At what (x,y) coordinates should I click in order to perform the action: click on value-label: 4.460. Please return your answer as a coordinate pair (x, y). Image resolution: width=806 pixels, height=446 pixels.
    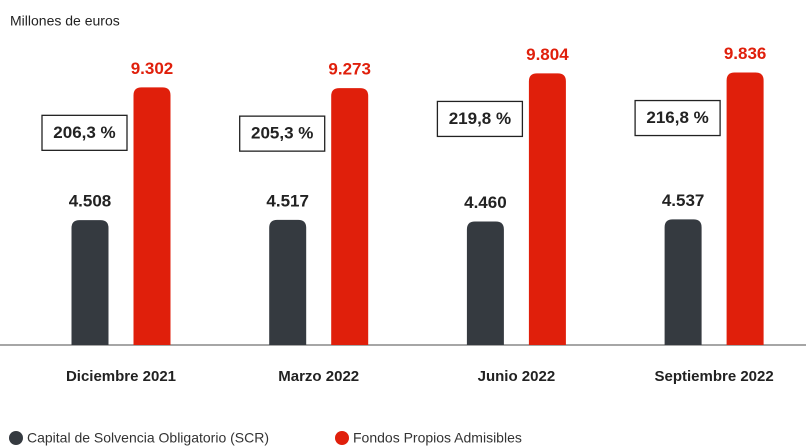
    Looking at the image, I should click on (485, 202).